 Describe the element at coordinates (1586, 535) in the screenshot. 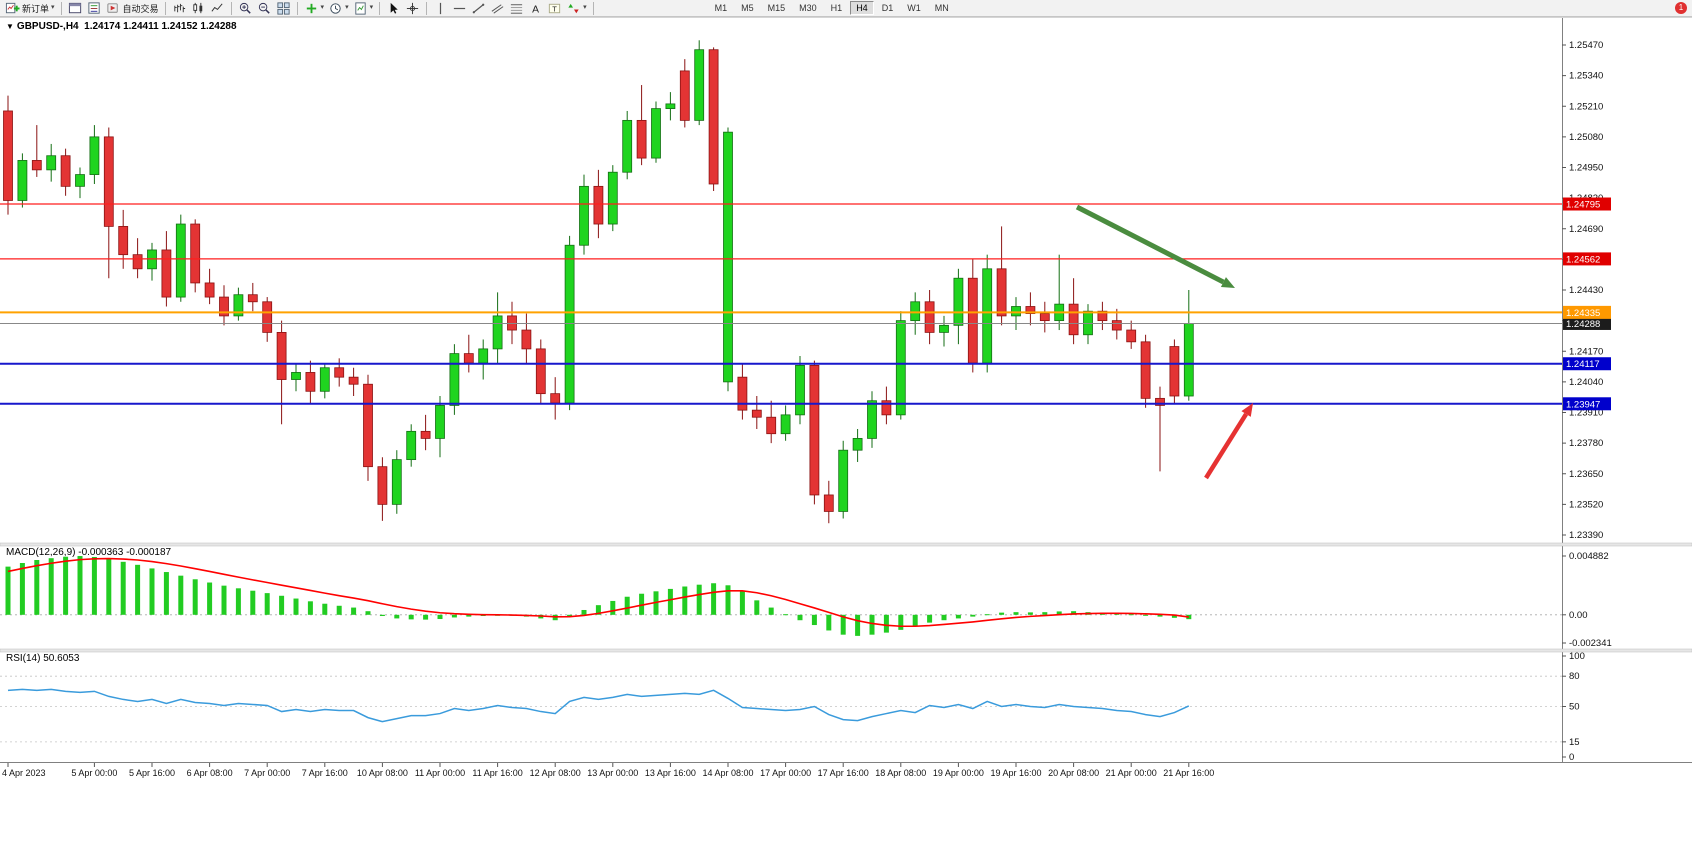

I see `price-tick-label: 1.23390` at that location.